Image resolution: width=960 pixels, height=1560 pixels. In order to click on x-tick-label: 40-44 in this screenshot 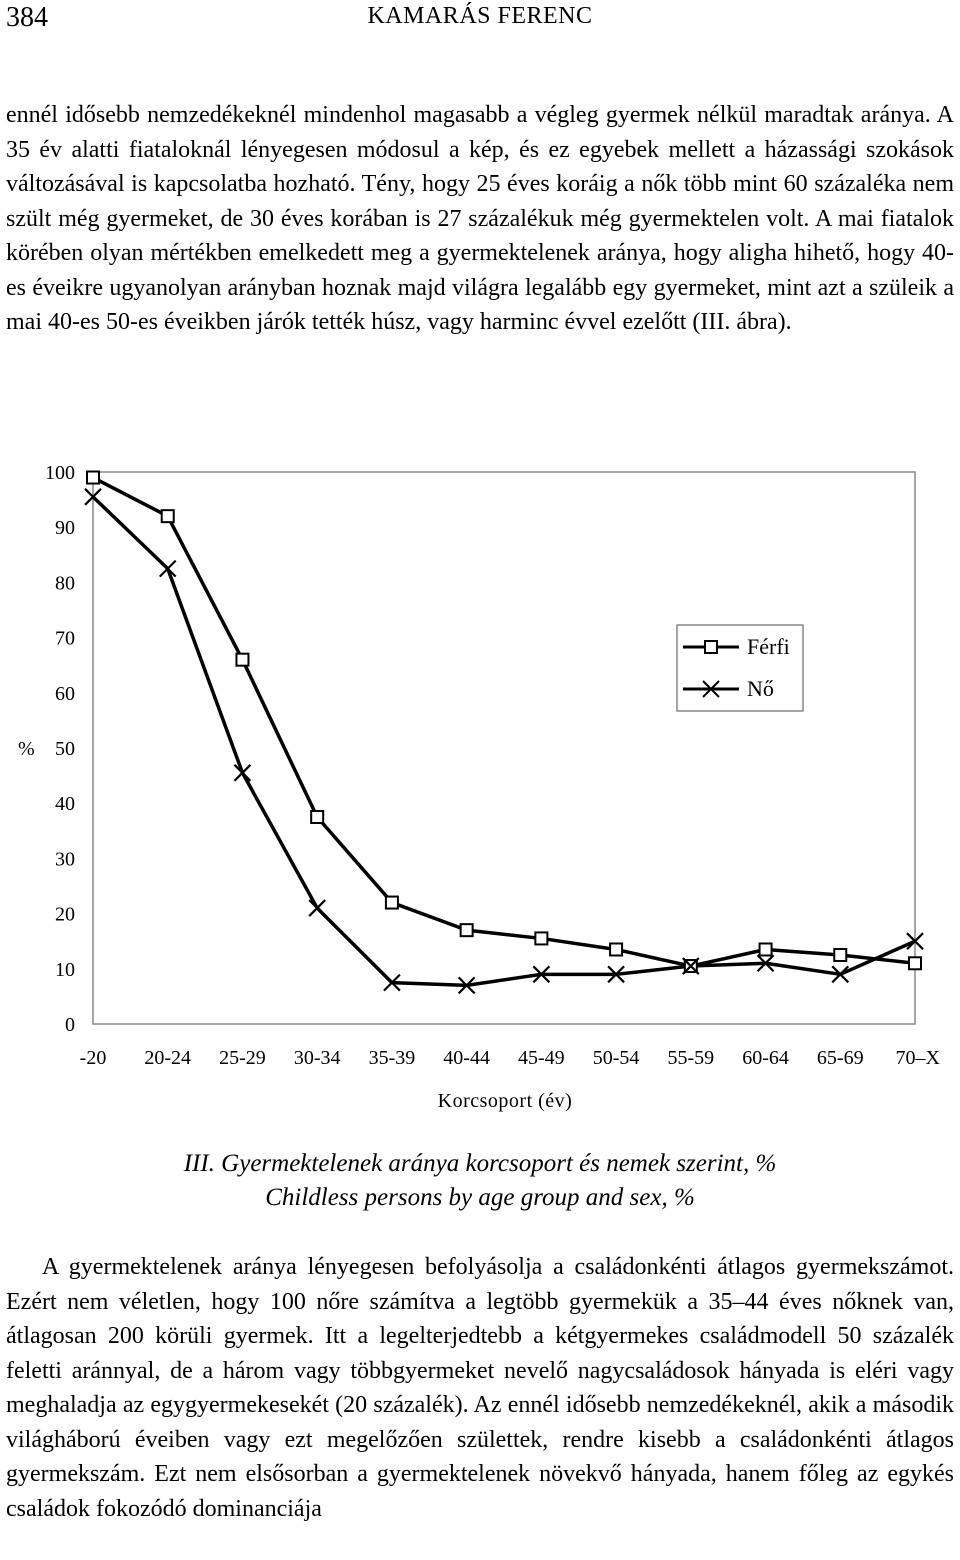, I will do `click(466, 1058)`.